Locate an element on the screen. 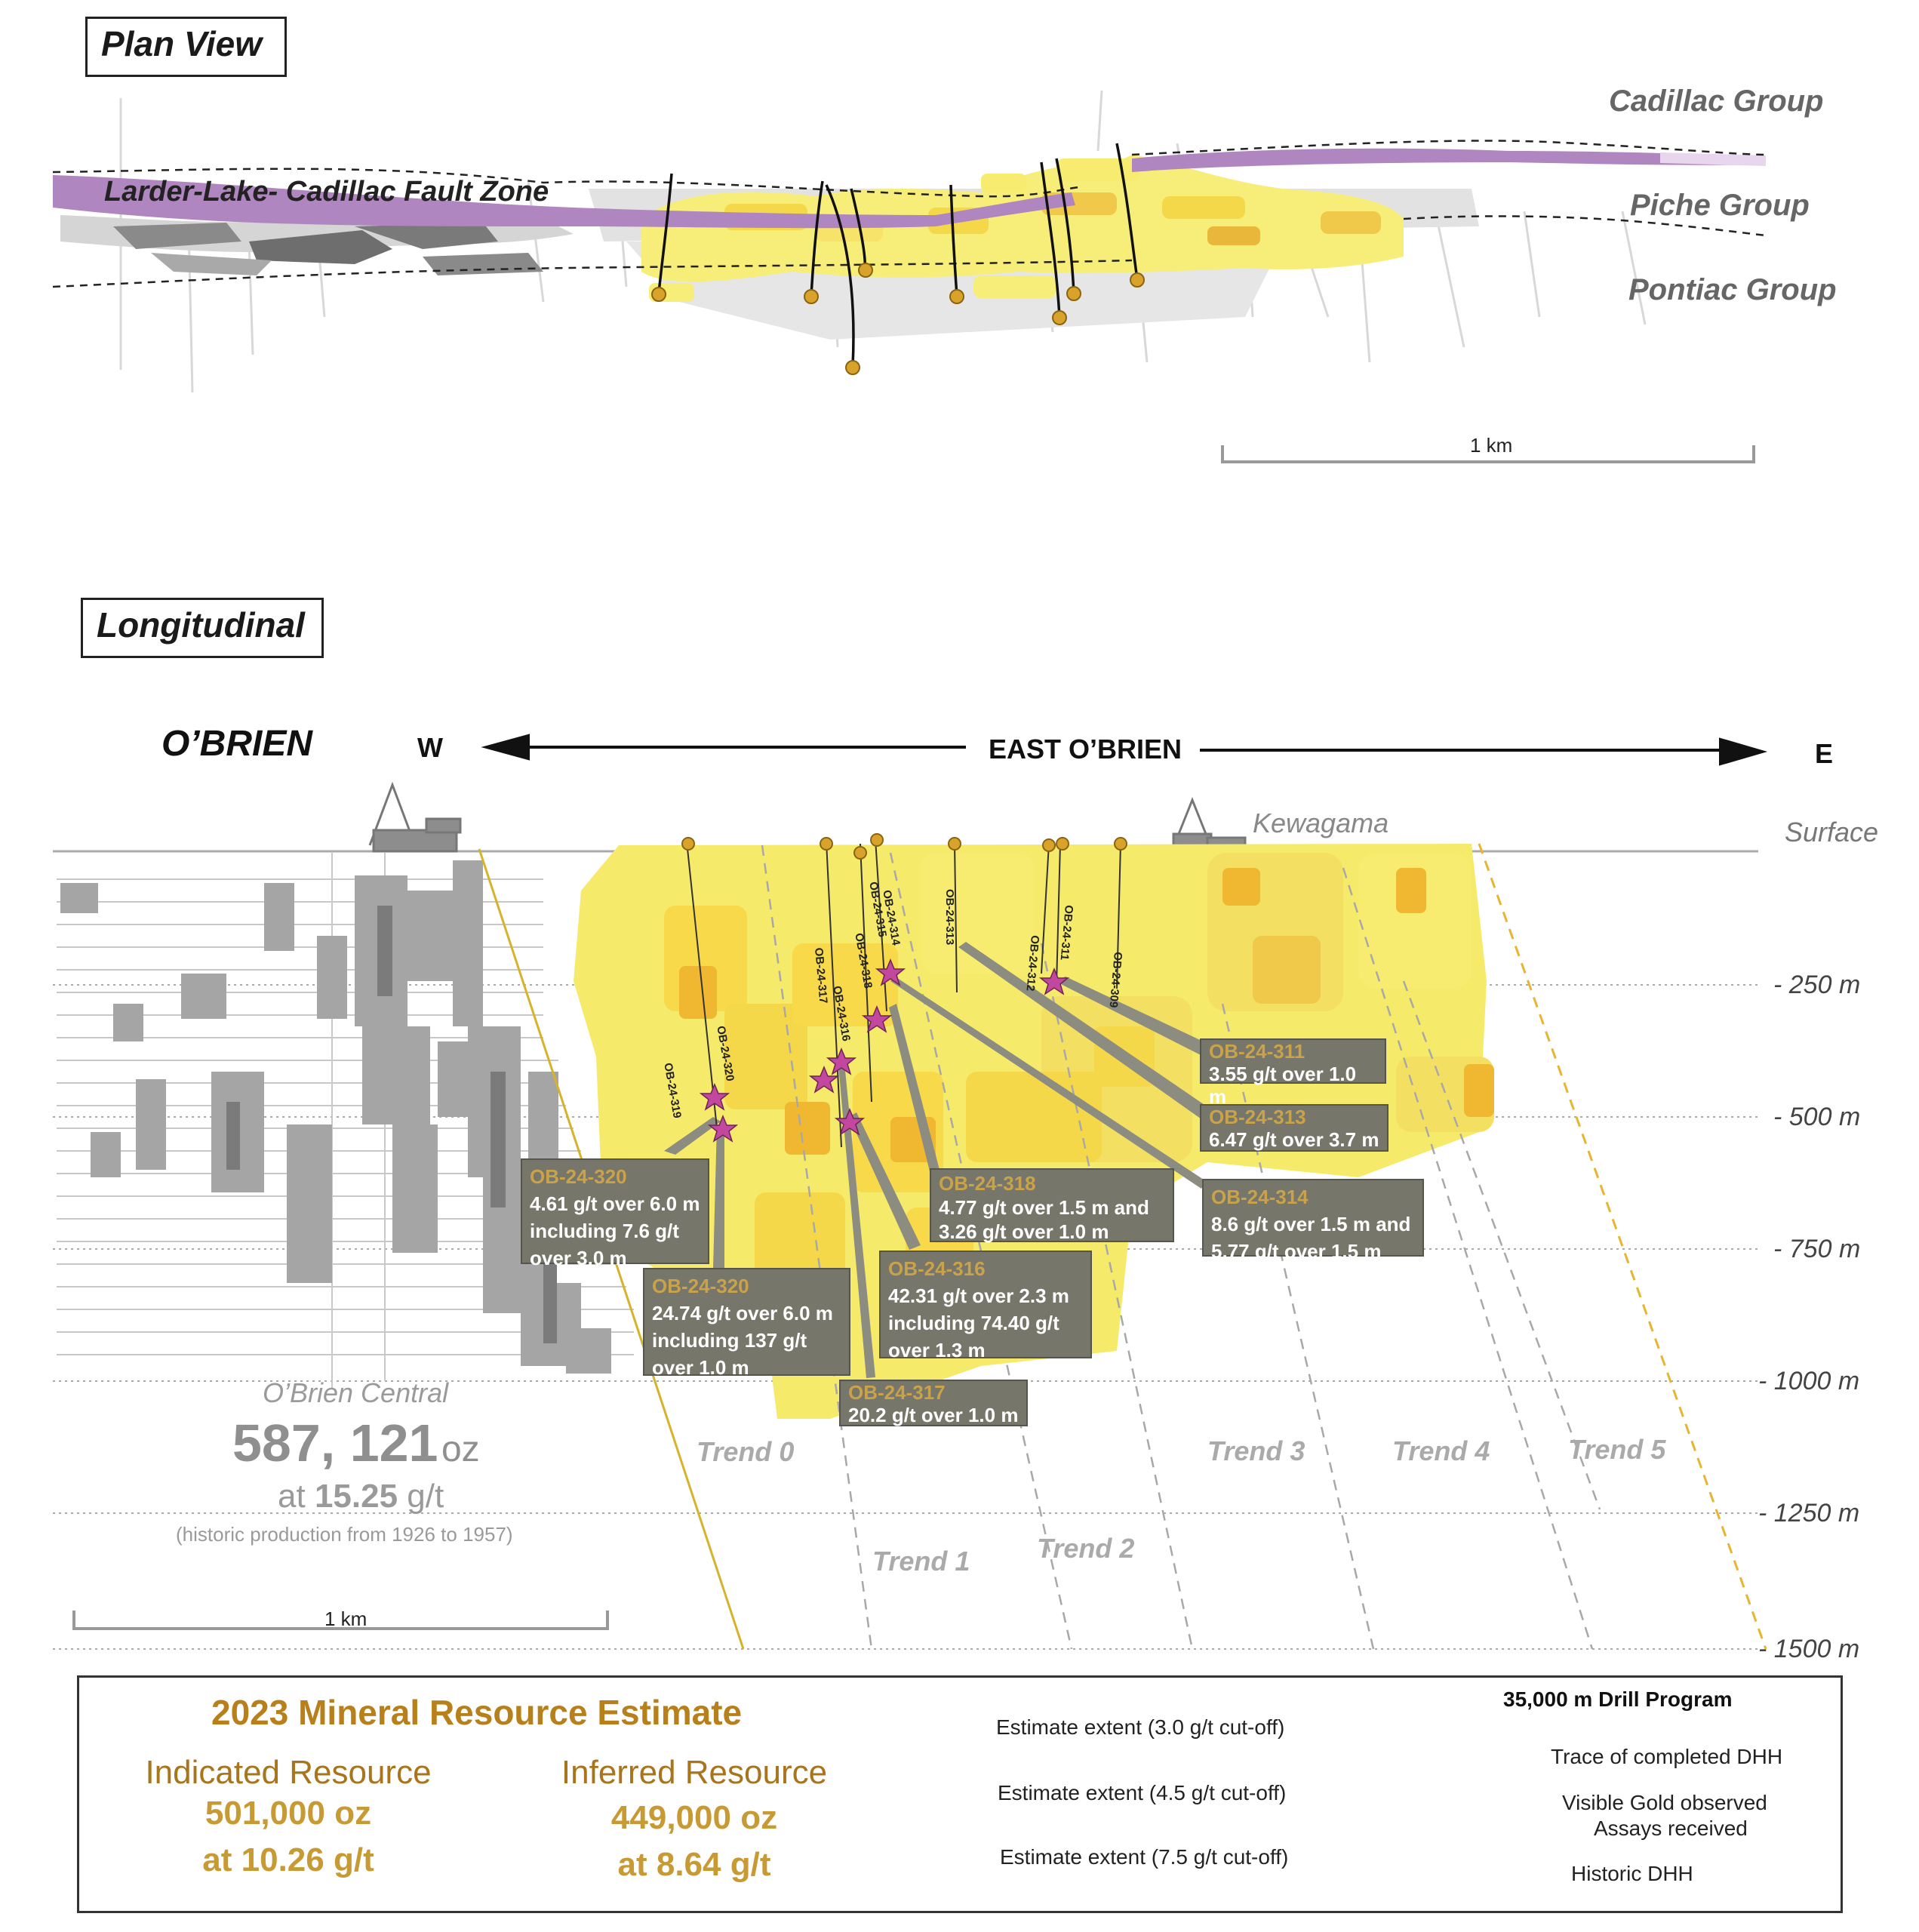 This screenshot has height=1932, width=1919. legend-estimate-75: Estimate extent (7.5 g/t cut-off) is located at coordinates (1144, 1857).